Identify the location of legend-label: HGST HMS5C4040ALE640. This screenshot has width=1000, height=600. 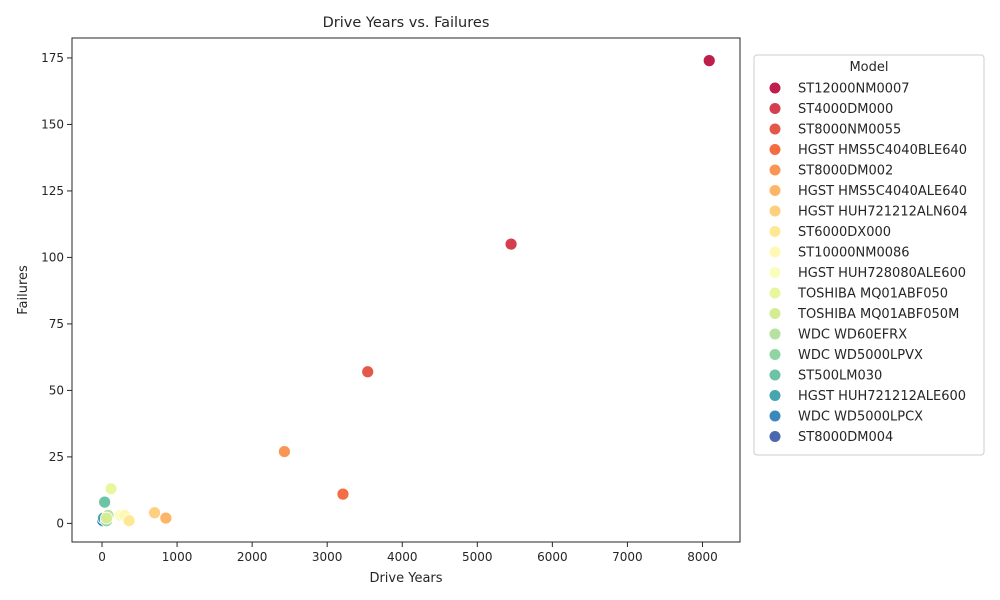
(882, 191).